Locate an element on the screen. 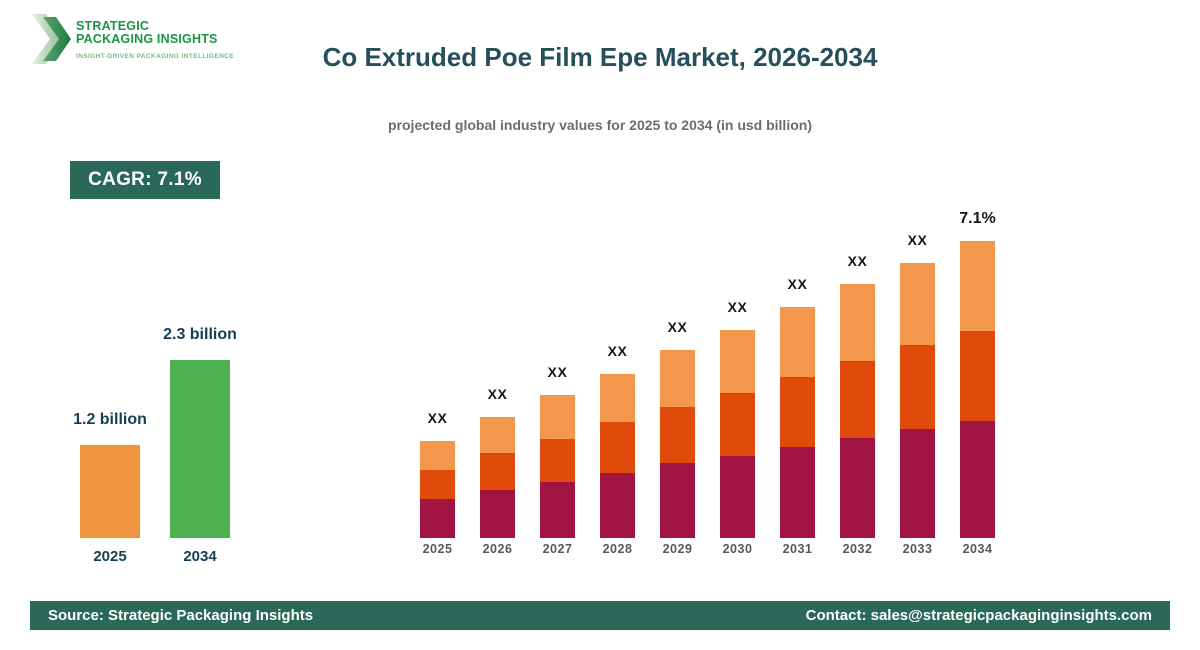  stacked-bar-top-label-2034: 7.1% is located at coordinates (977, 218).